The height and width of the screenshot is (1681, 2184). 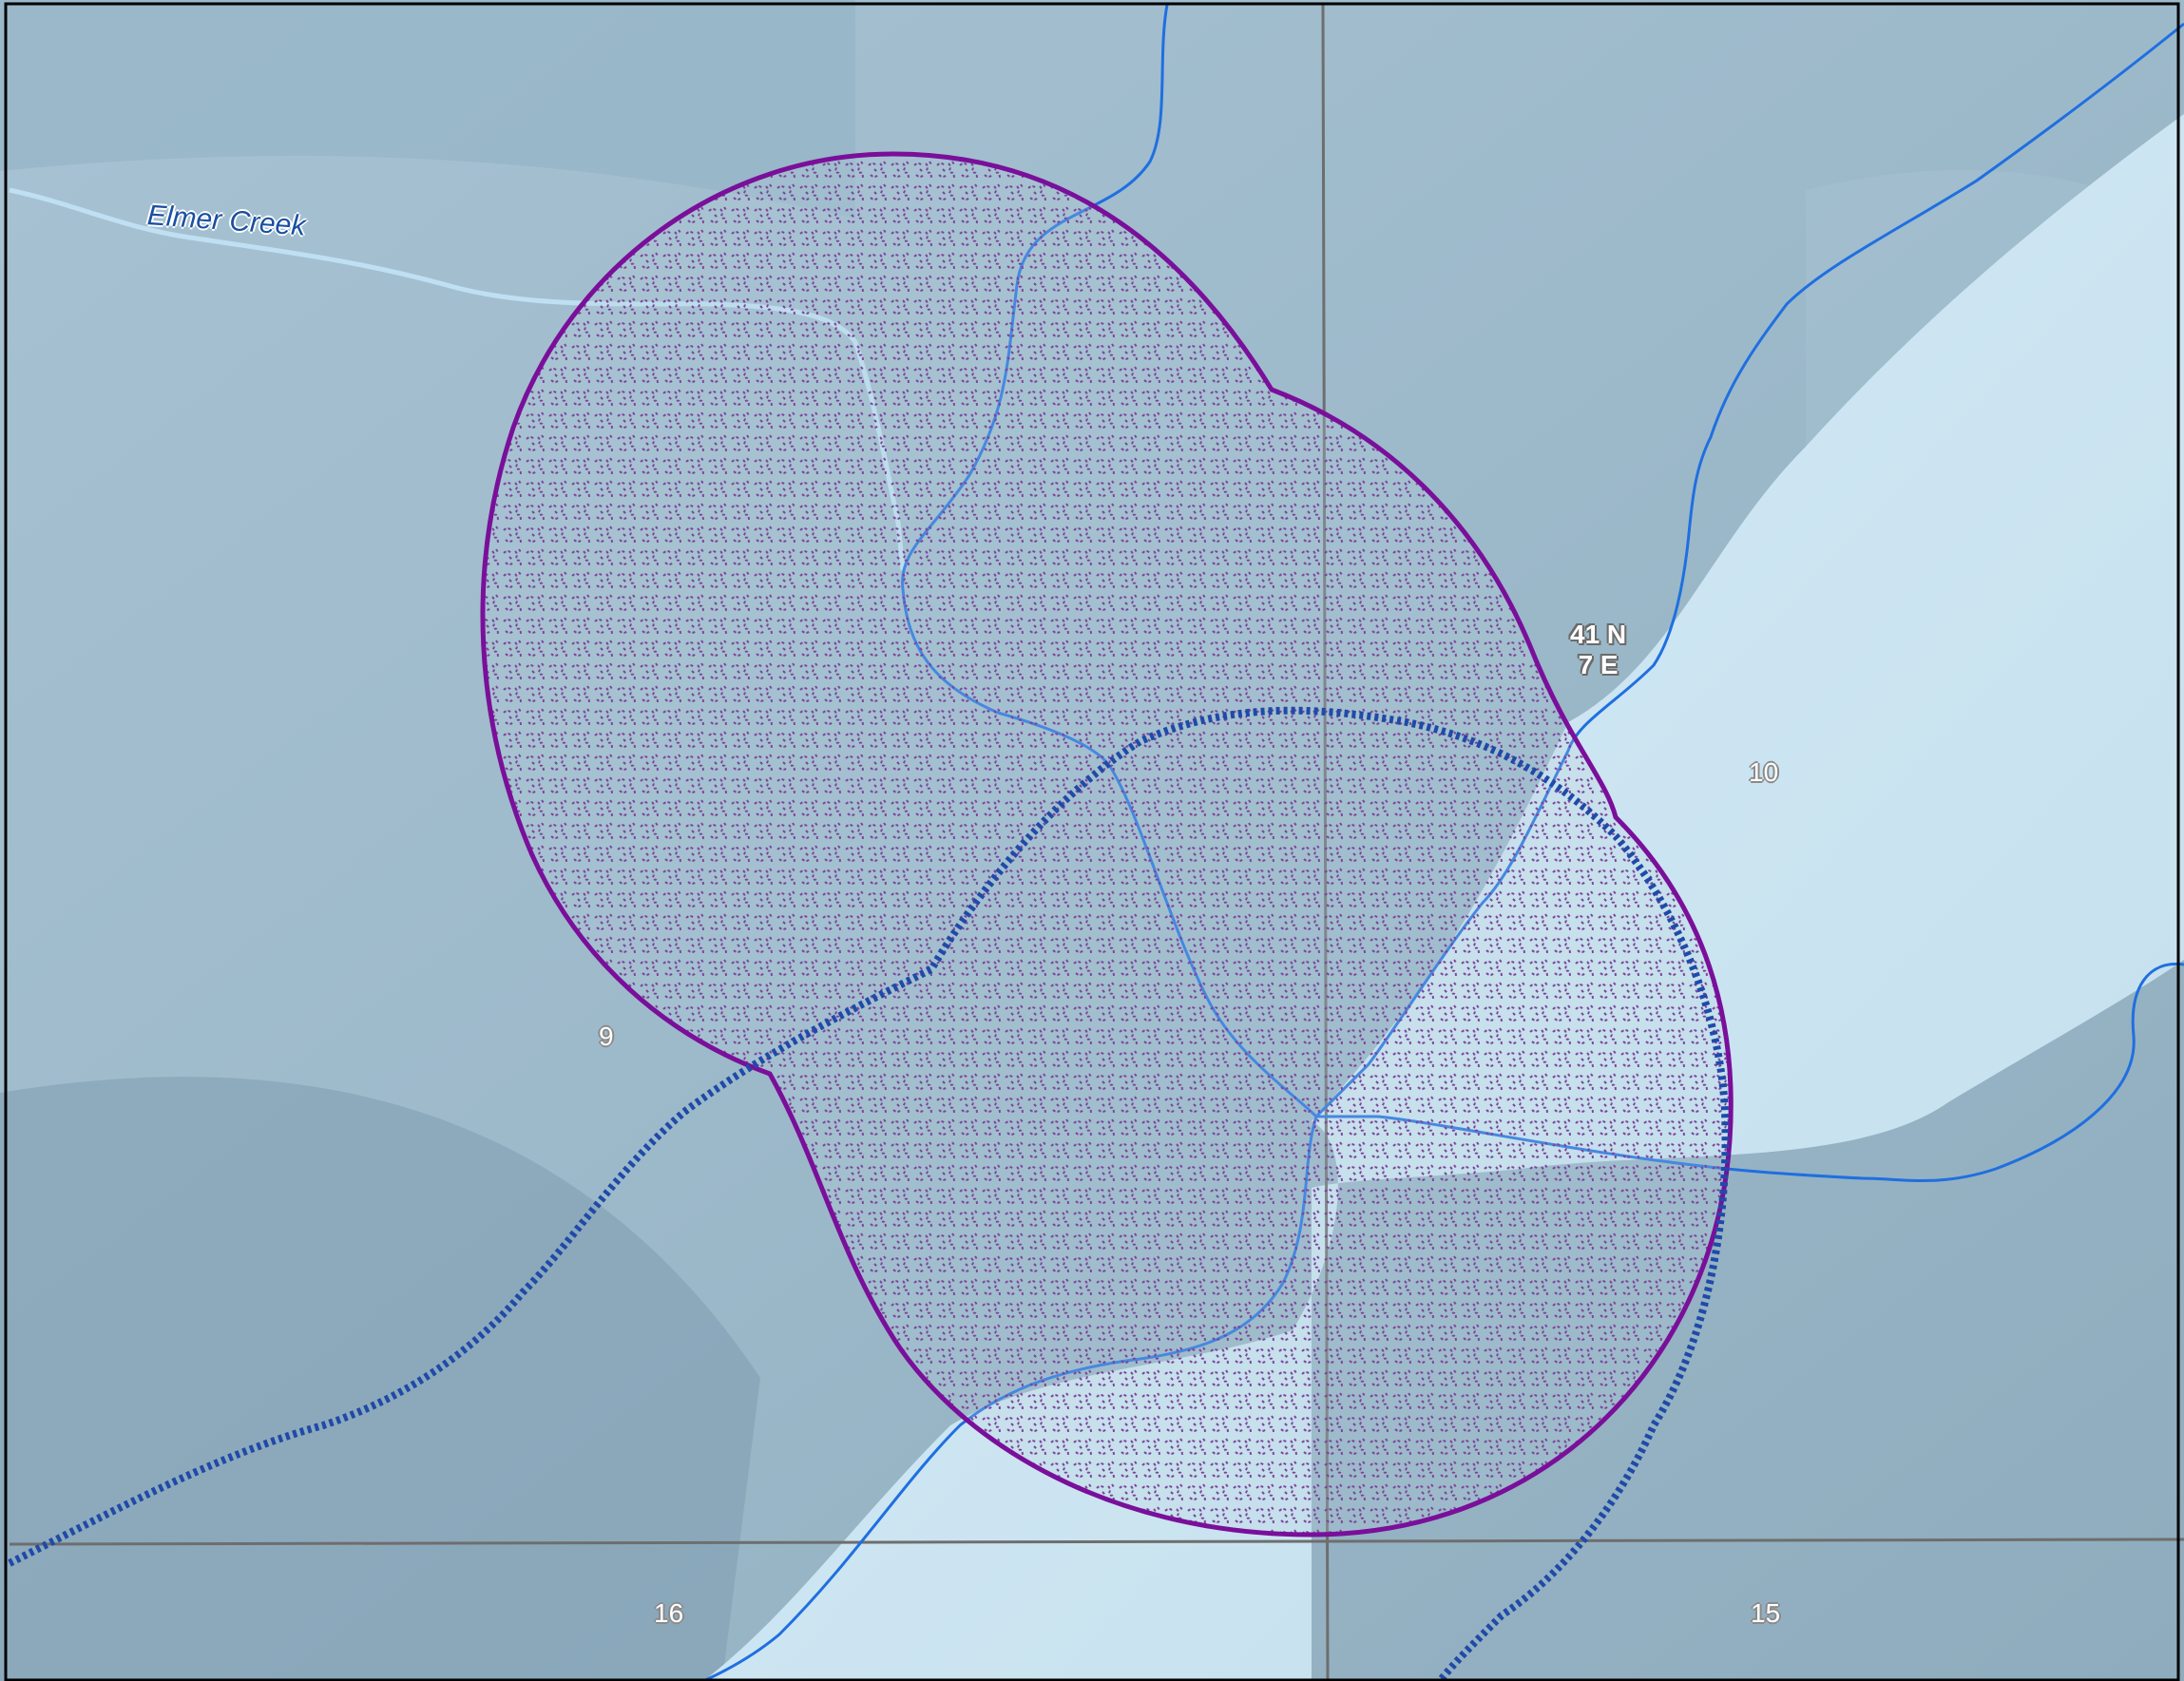 What do you see at coordinates (380, 1379) in the screenshot?
I see `terrain-valley-shade` at bounding box center [380, 1379].